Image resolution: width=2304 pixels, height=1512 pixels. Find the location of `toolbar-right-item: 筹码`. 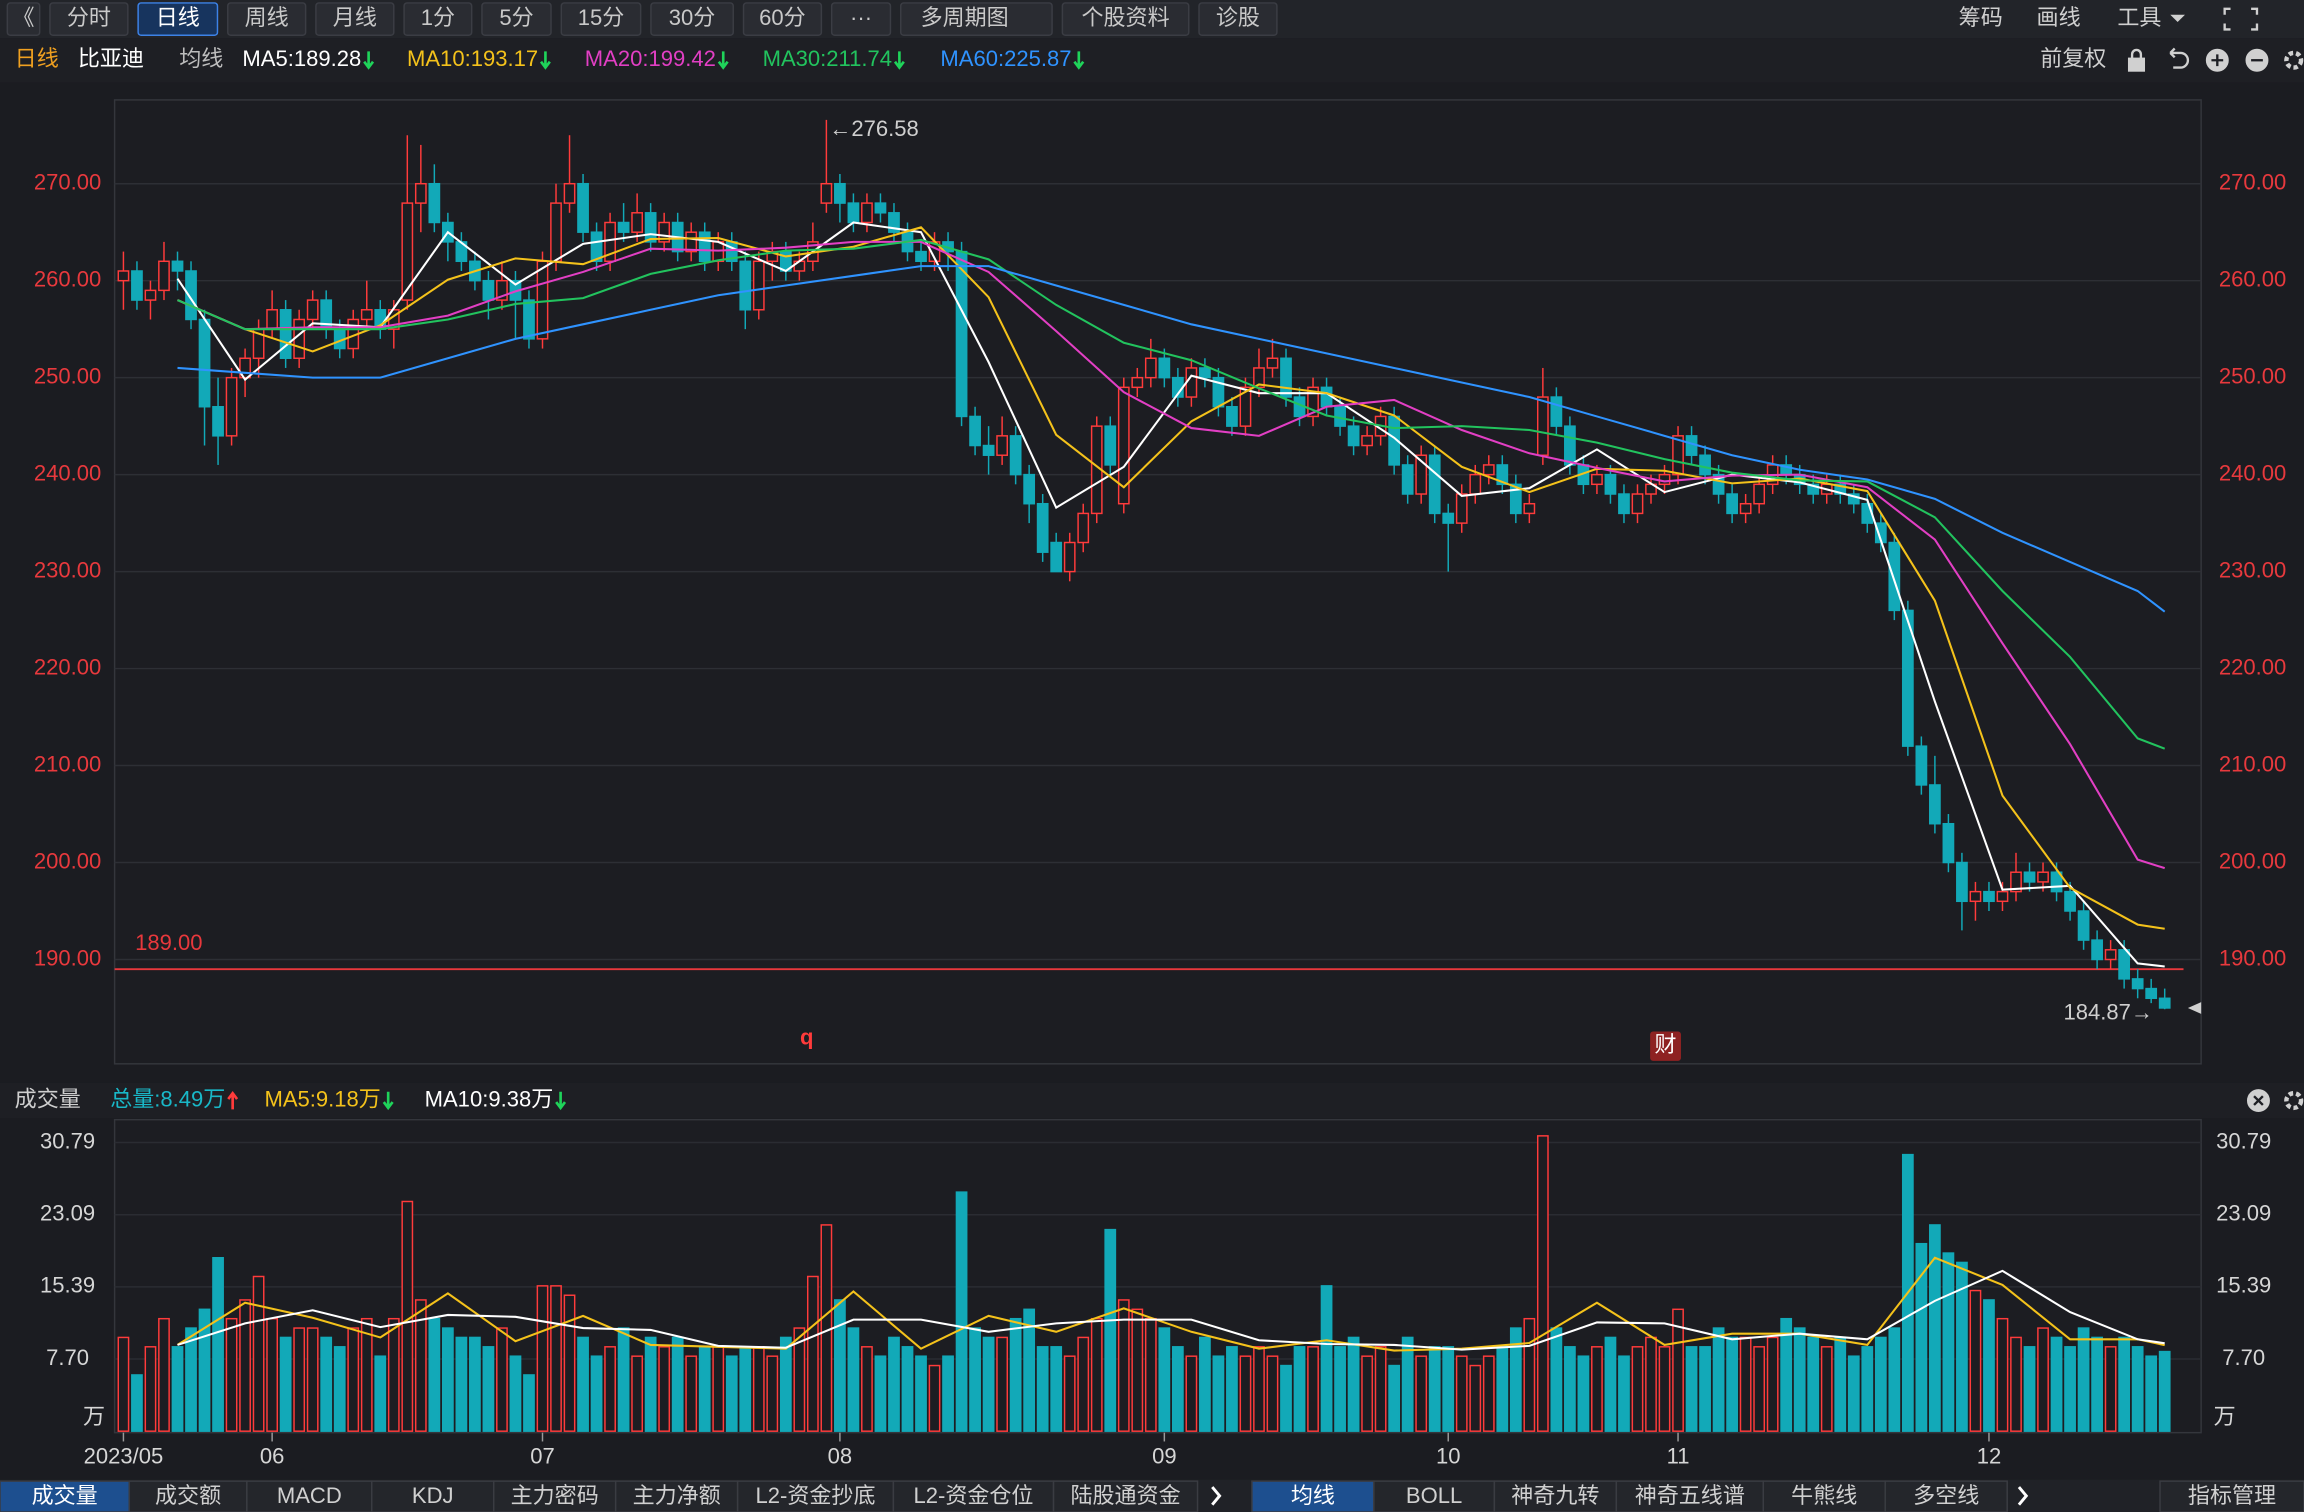

toolbar-right-item: 筹码 is located at coordinates (1981, 17).